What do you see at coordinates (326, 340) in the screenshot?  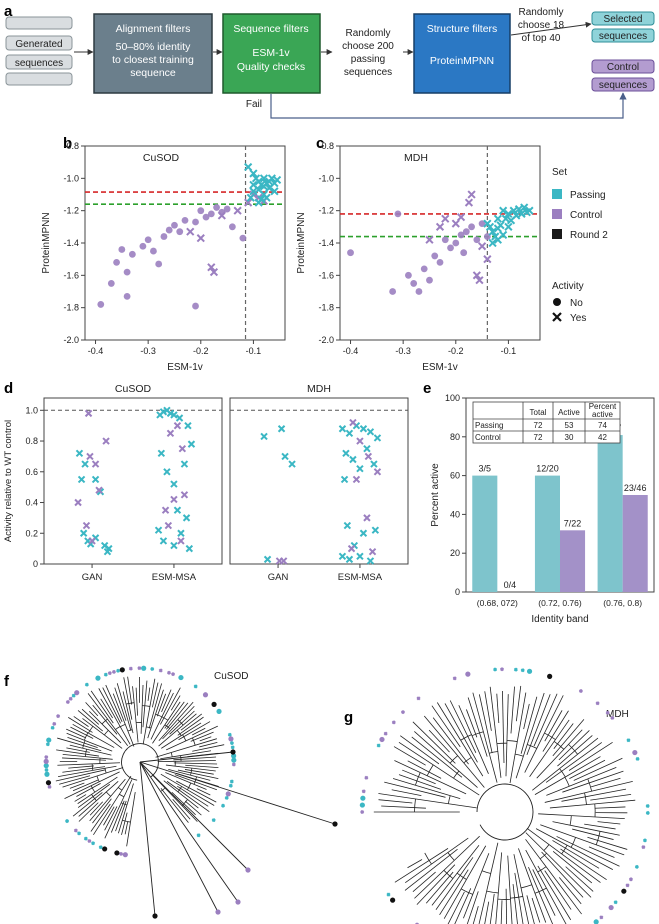 I see `y-tick-label: -2.0` at bounding box center [326, 340].